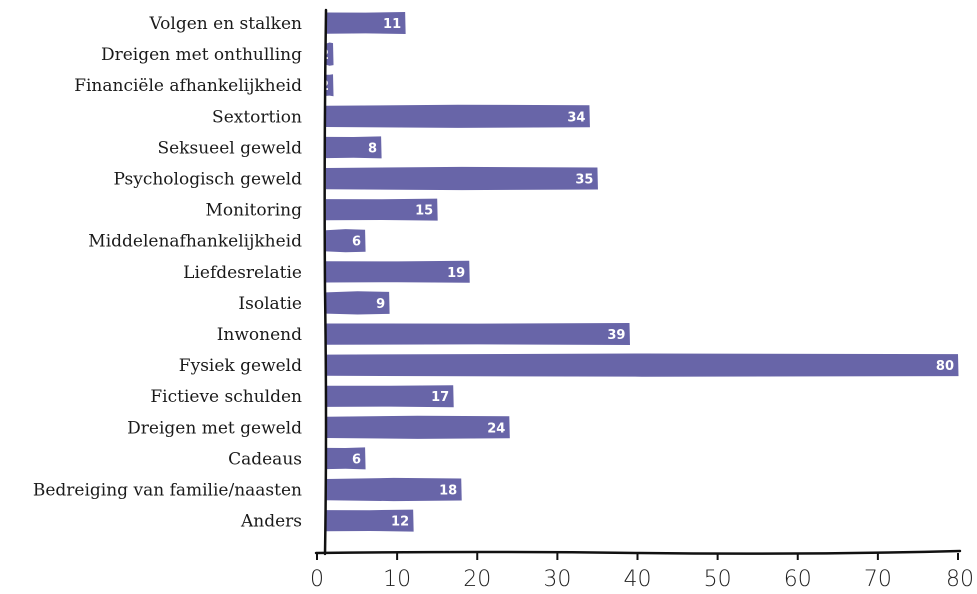  Describe the element at coordinates (265, 459) in the screenshot. I see `category-label: Cadeaus` at that location.